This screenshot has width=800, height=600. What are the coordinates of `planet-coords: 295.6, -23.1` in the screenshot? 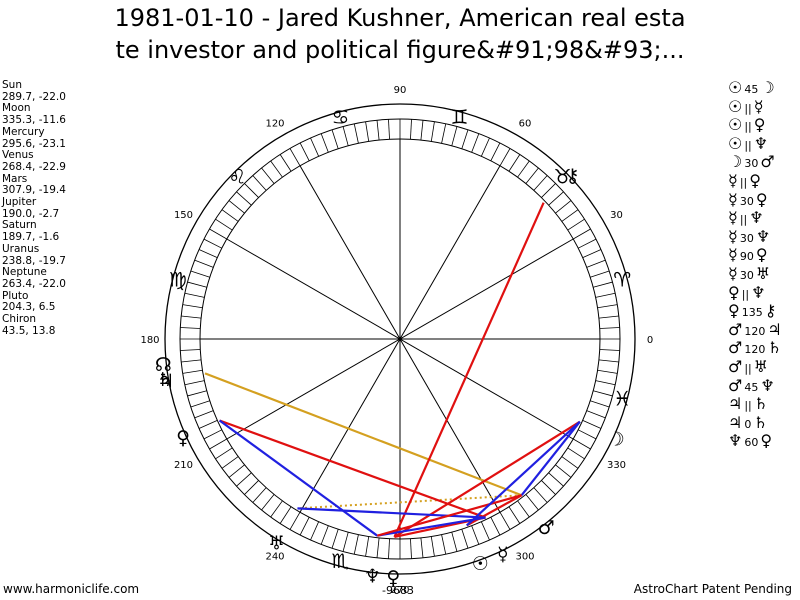 It's located at (34, 143).